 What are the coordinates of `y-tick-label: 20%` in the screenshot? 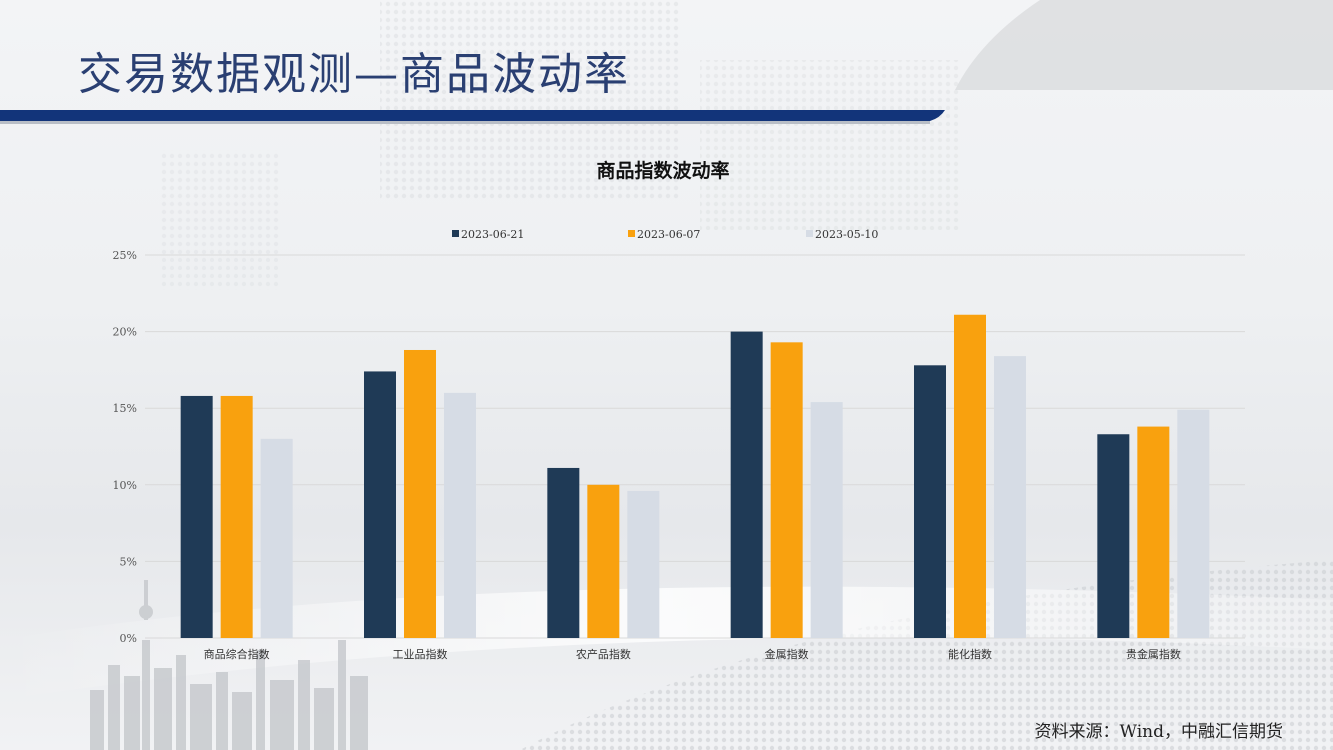 It's located at (125, 332).